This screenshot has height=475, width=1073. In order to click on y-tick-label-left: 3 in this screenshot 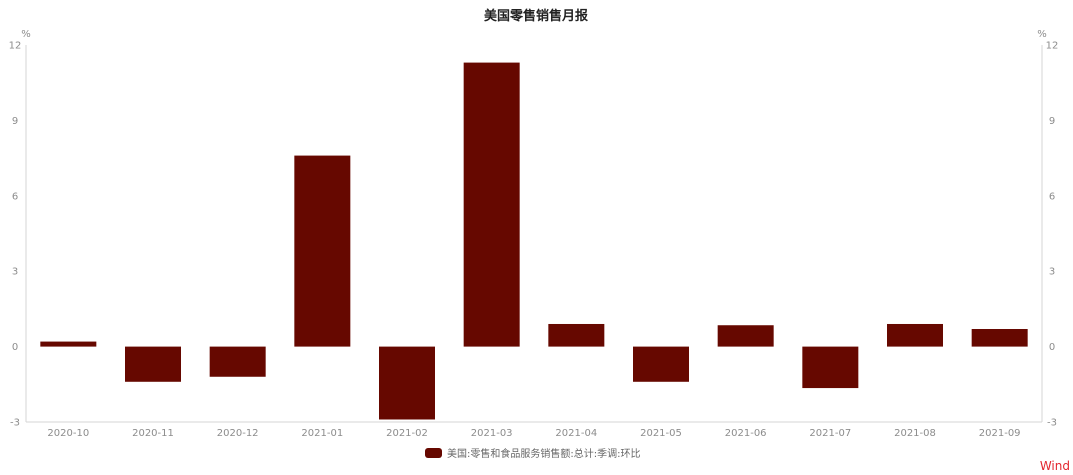, I will do `click(15, 272)`.